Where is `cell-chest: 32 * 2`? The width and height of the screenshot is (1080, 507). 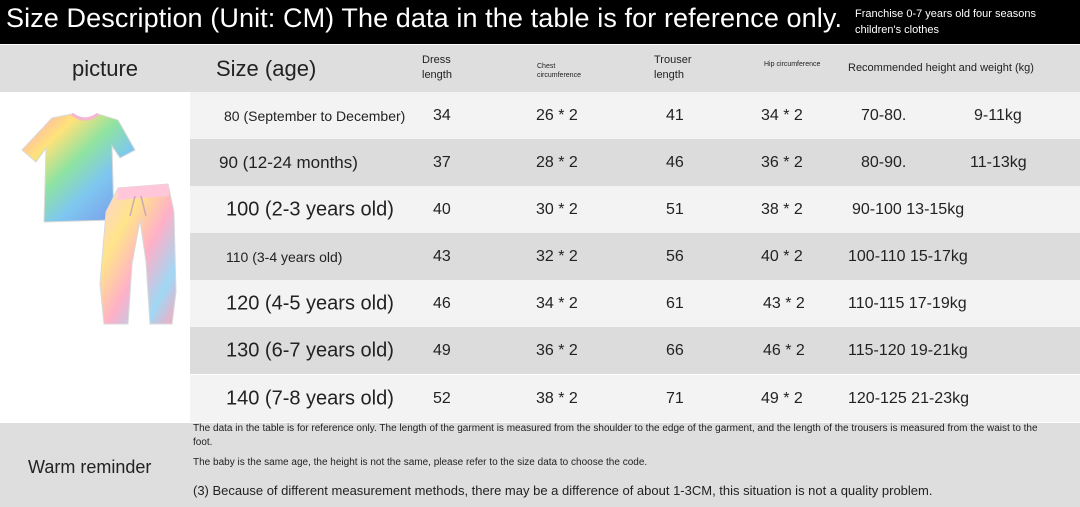 cell-chest: 32 * 2 is located at coordinates (557, 256).